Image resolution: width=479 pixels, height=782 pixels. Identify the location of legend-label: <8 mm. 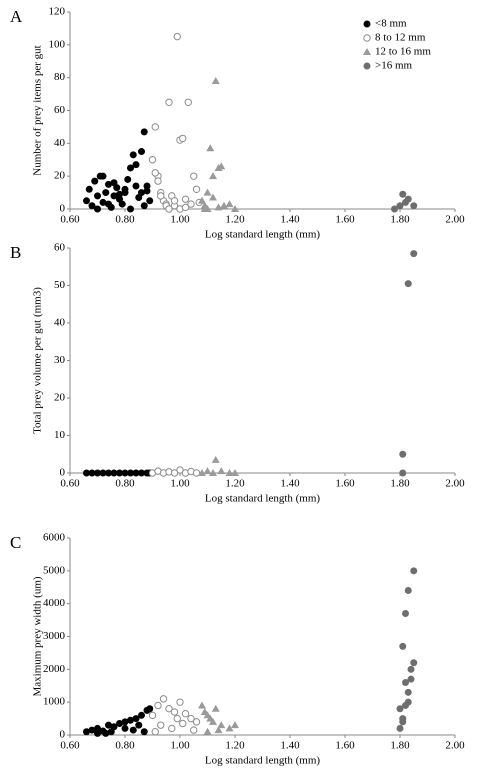
(391, 24).